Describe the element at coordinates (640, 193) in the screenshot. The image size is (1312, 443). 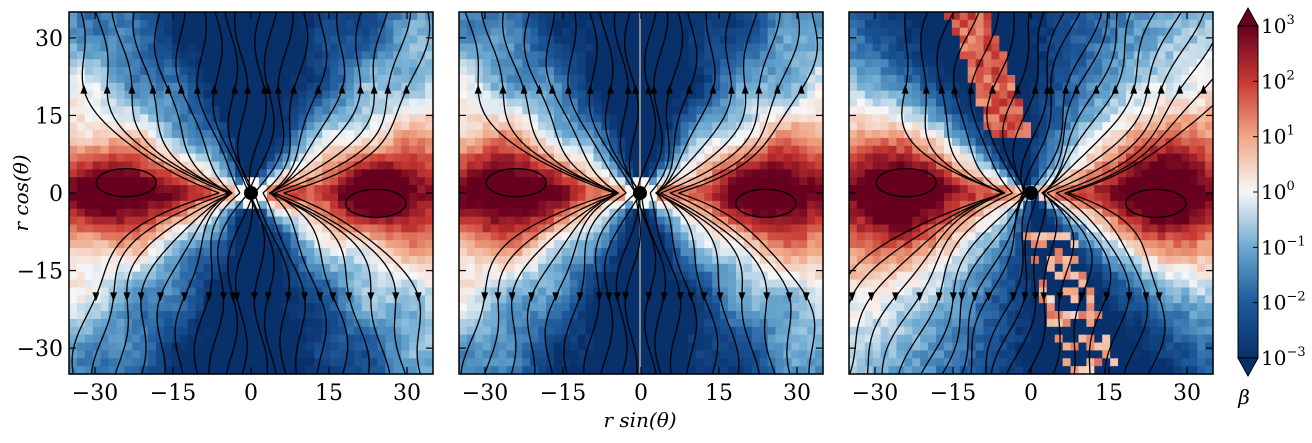
I see `panel-2-central-dot` at that location.